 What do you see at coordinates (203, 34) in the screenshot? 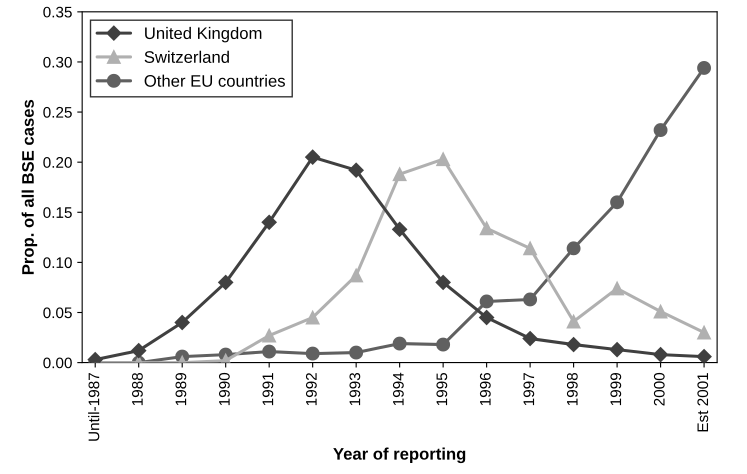
I see `legend-label: United Kingdom` at bounding box center [203, 34].